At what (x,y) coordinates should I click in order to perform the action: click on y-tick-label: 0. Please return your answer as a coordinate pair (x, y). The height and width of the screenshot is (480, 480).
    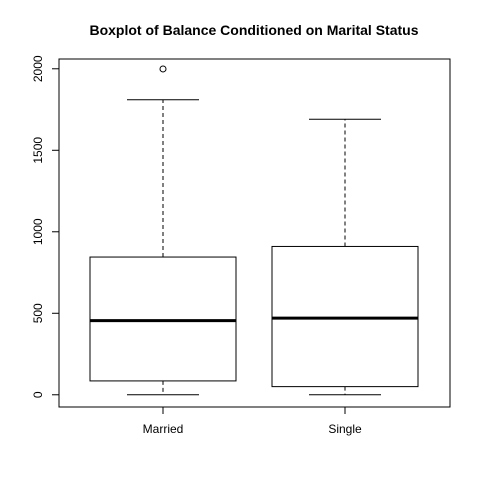
    Looking at the image, I should click on (38, 394).